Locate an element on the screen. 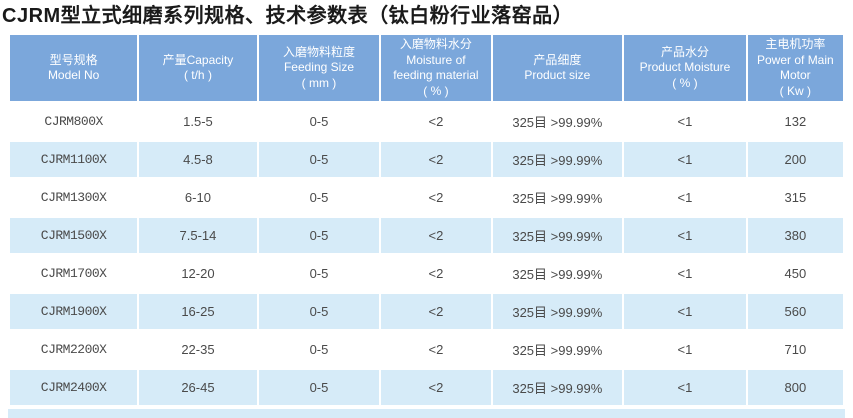  table-cell: 22-35 is located at coordinates (198, 350).